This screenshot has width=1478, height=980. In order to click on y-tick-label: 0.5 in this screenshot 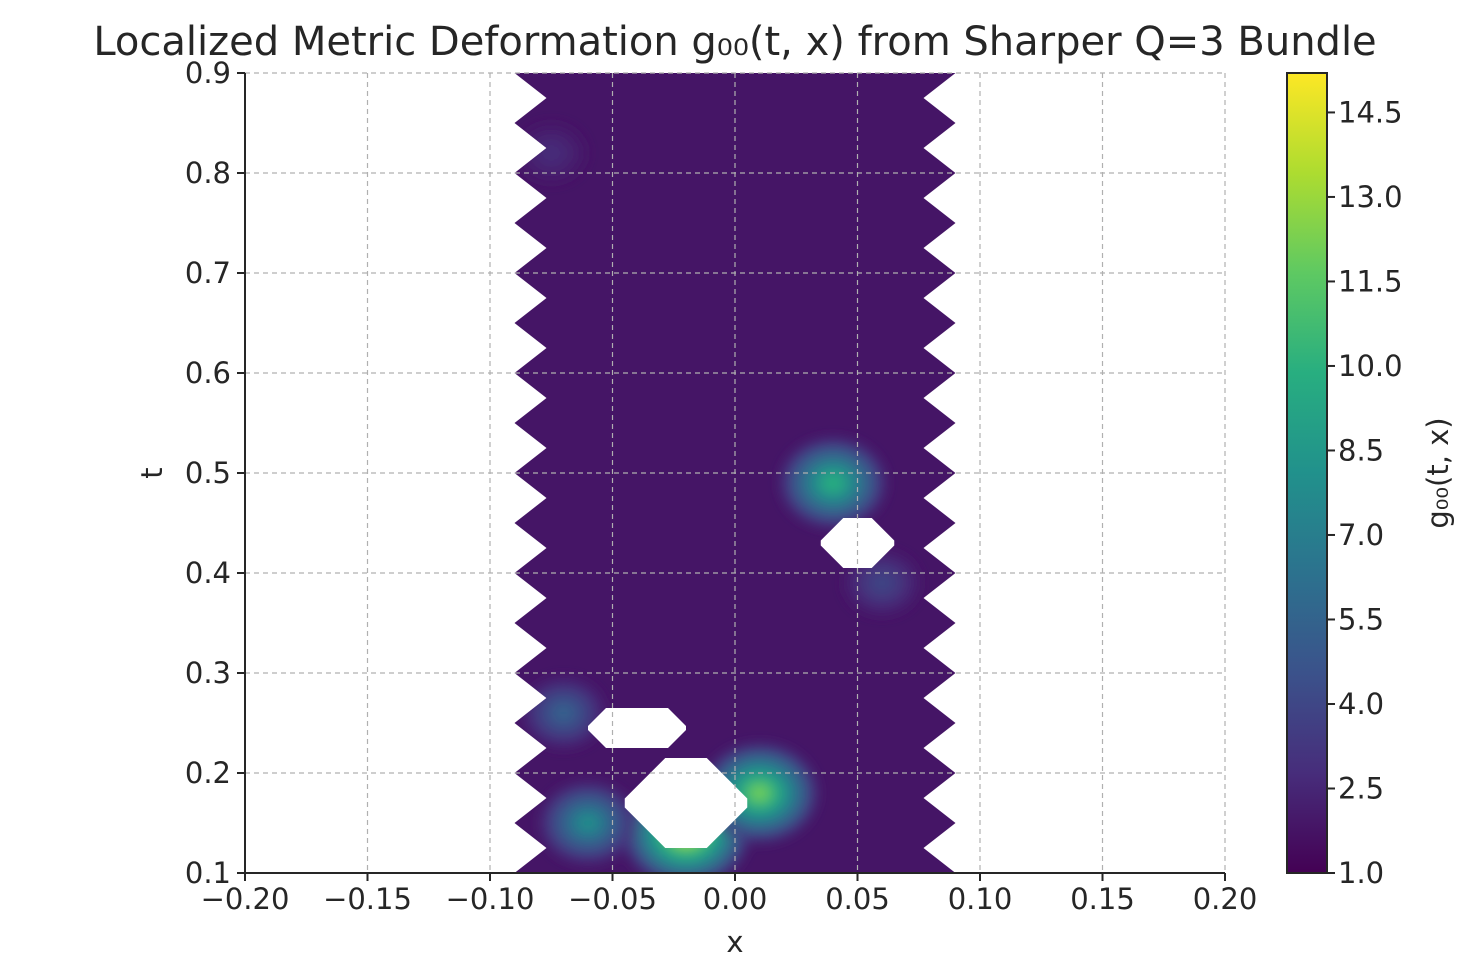, I will do `click(208, 473)`.